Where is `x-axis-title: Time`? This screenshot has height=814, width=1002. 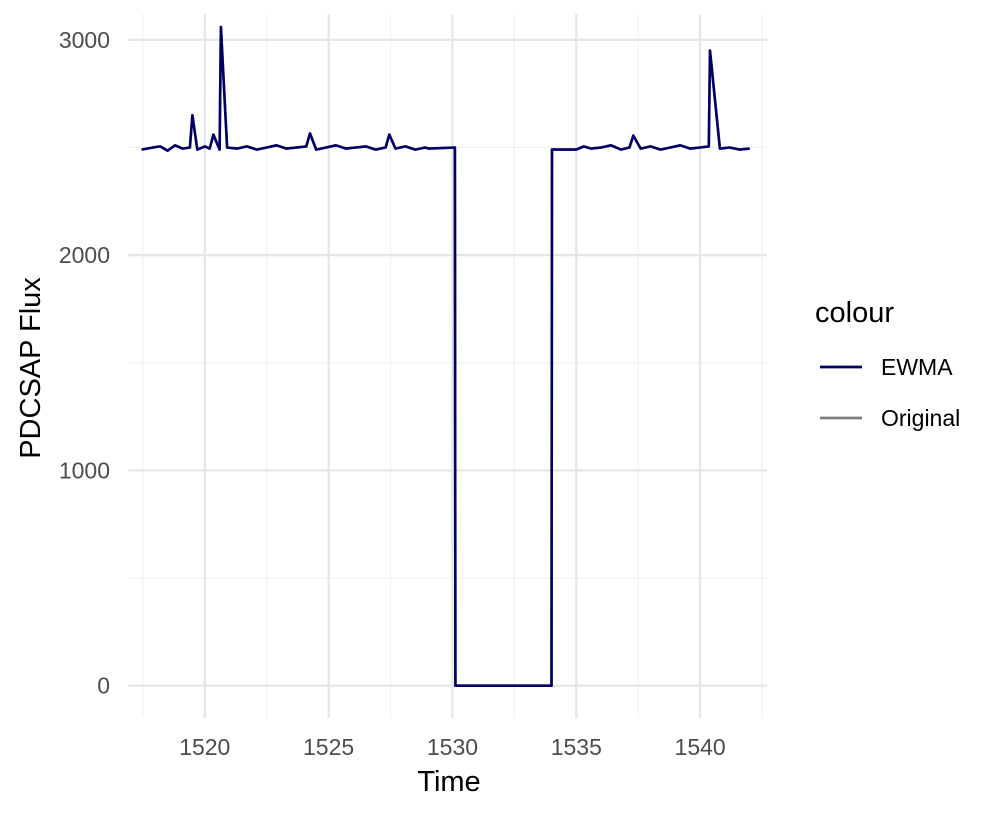
x-axis-title: Time is located at coordinates (448, 782).